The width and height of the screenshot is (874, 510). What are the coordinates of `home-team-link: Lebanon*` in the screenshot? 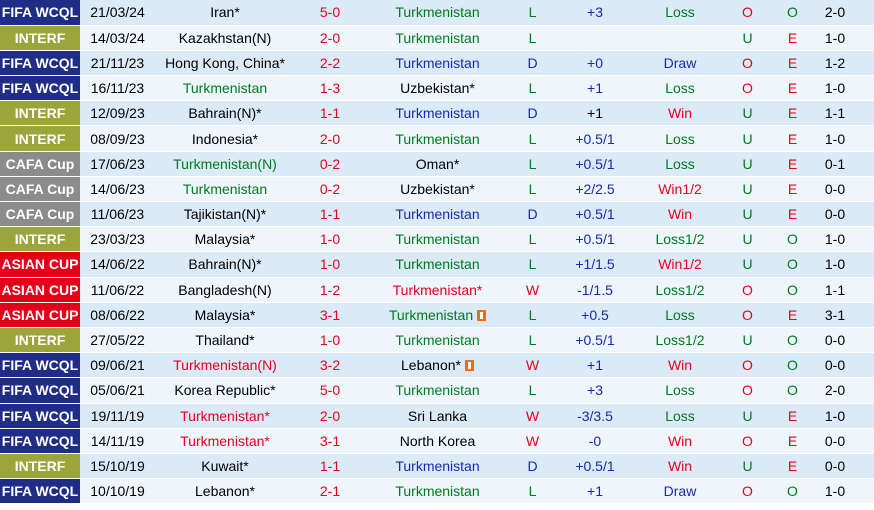 It's located at (225, 491).